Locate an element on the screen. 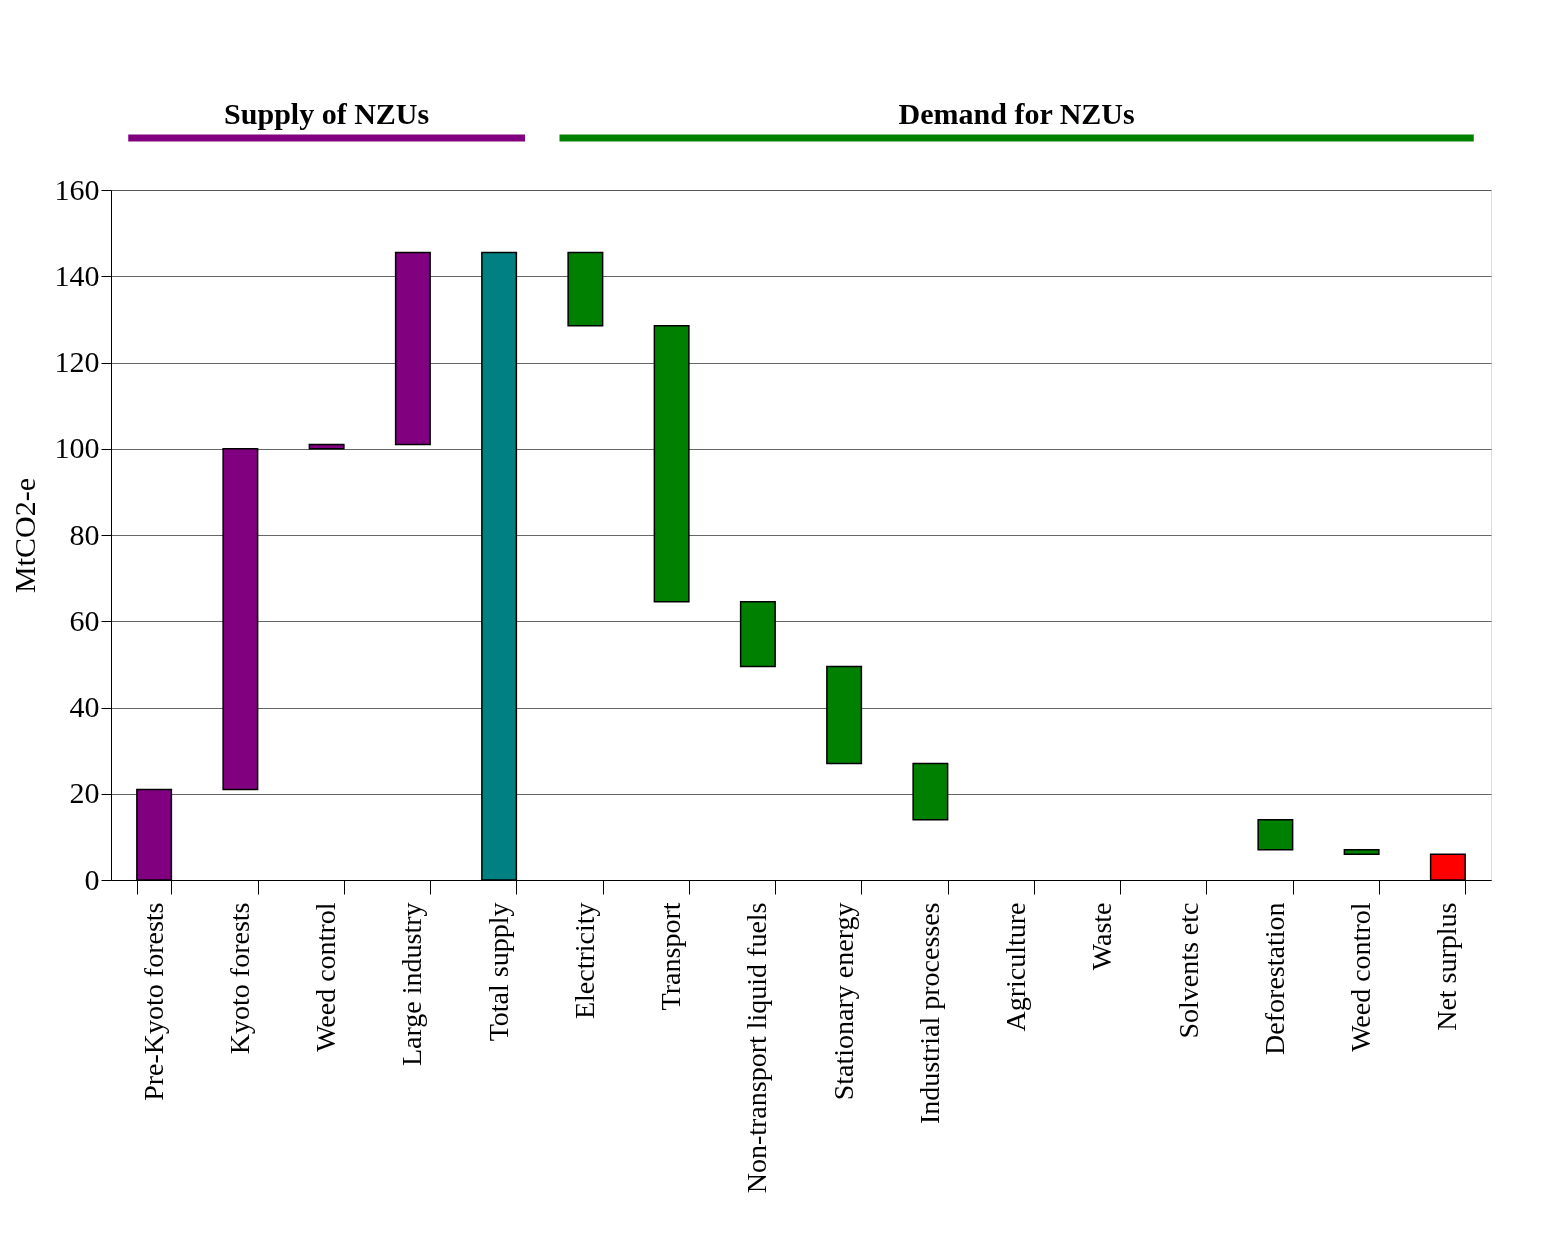 The image size is (1554, 1256). x-tick-label: Waste is located at coordinates (1102, 936).